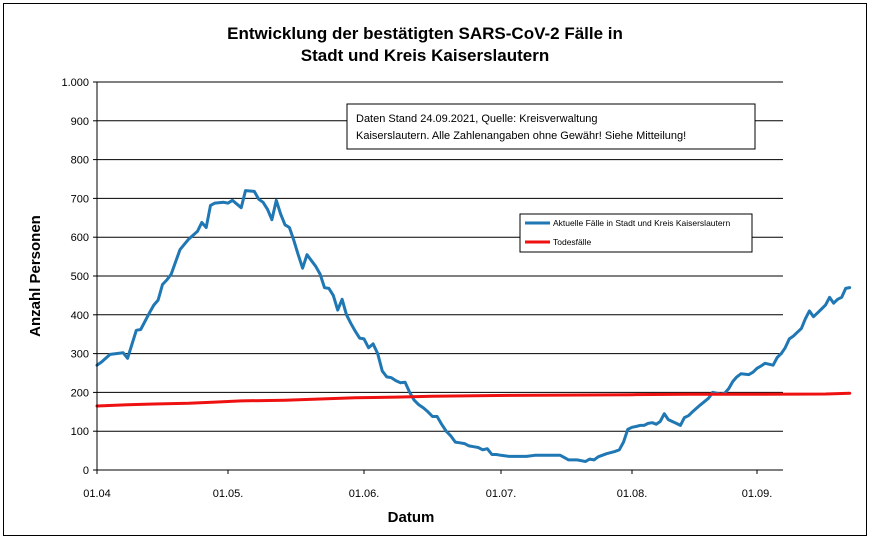  What do you see at coordinates (757, 494) in the screenshot?
I see `x-tick-label: 01.09.` at bounding box center [757, 494].